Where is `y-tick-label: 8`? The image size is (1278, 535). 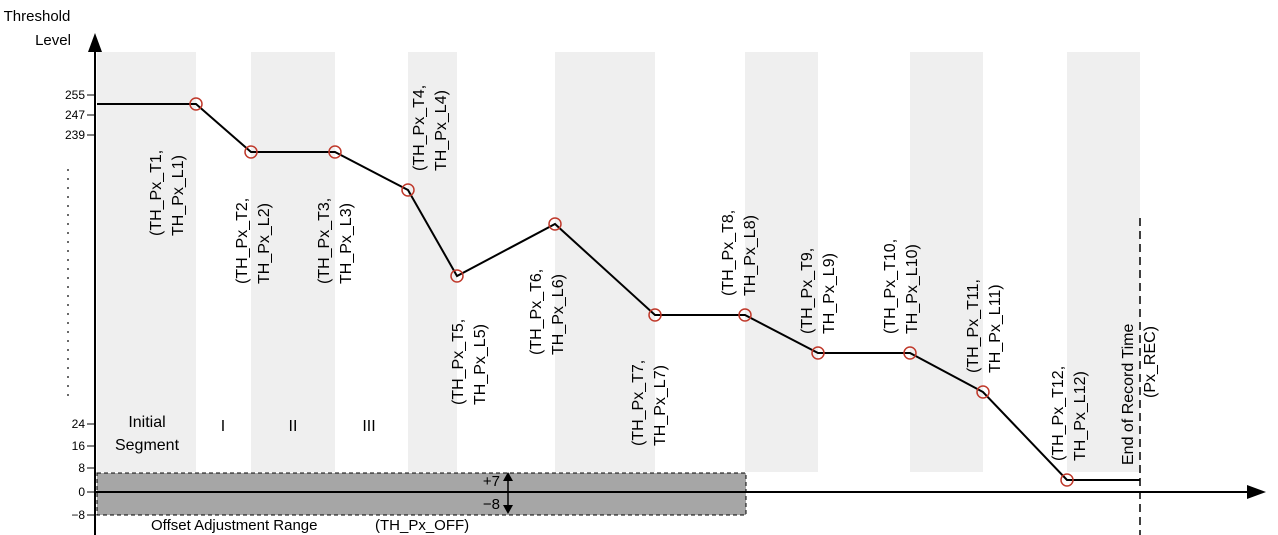 y-tick-label: 8 is located at coordinates (81, 468).